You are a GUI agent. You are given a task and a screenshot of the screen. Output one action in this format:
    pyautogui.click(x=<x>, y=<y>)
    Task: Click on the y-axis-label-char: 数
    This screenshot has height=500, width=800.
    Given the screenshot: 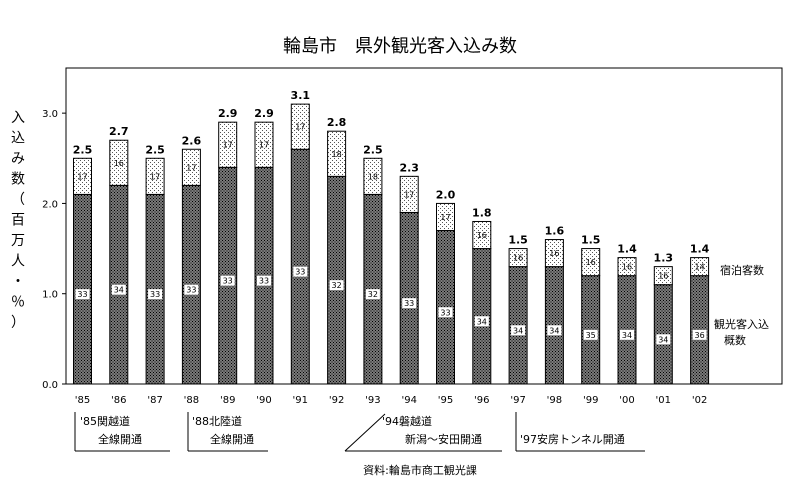 What is the action you would take?
    pyautogui.click(x=18, y=180)
    